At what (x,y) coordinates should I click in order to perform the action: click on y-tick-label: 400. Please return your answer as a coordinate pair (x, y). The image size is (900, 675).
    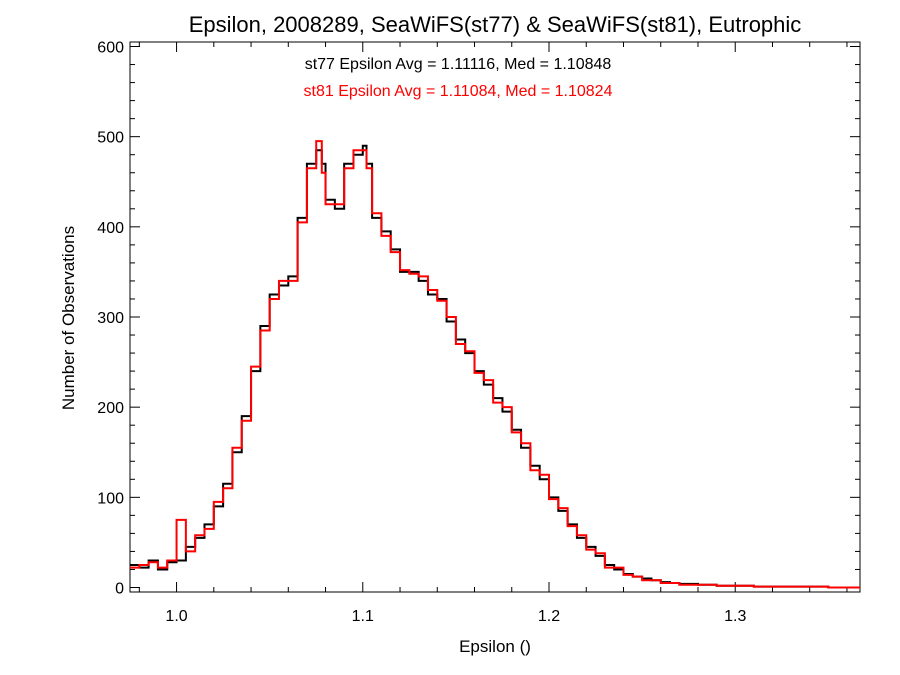
    Looking at the image, I should click on (110, 228).